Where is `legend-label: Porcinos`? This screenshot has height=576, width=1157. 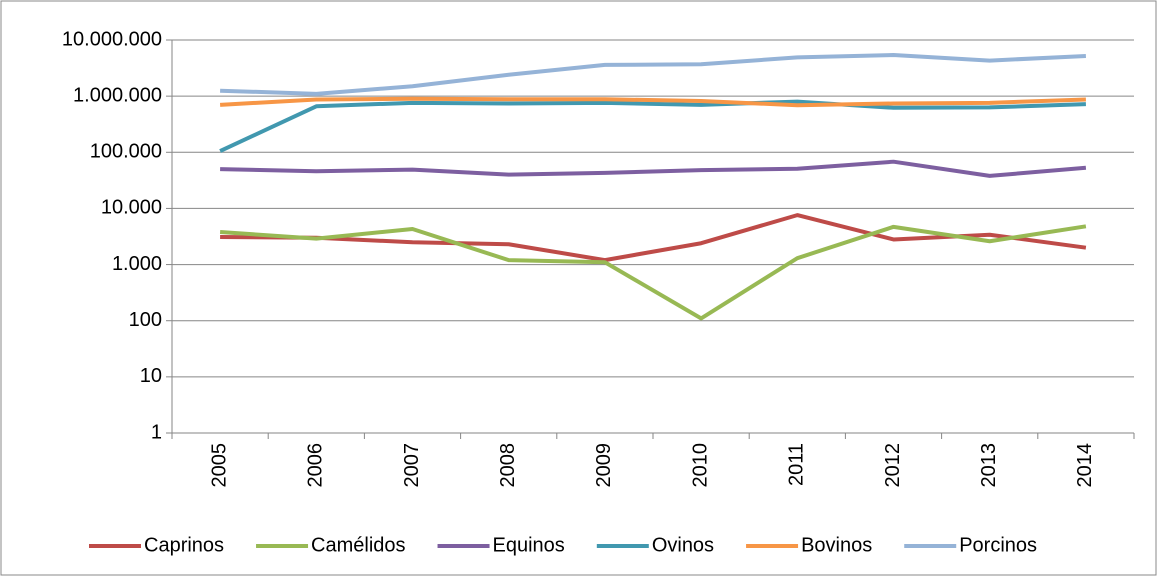
legend-label: Porcinos is located at coordinates (998, 545).